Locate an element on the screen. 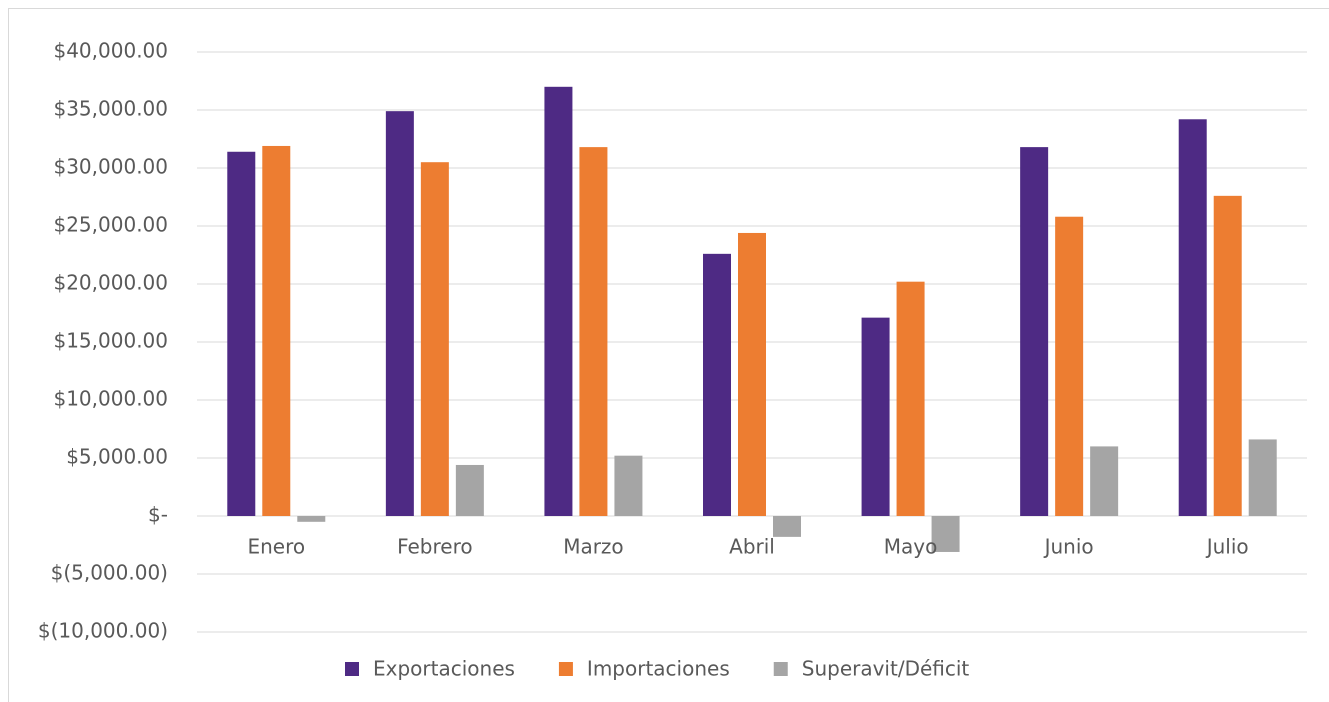 Image resolution: width=1329 pixels, height=702 pixels. x-tick-label: Enero is located at coordinates (276, 547).